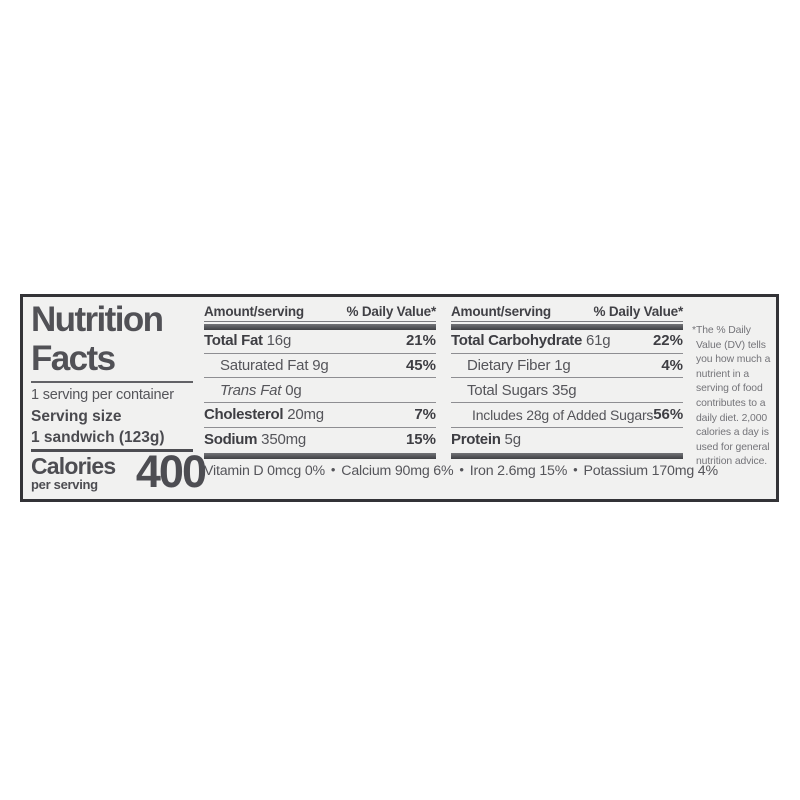 This screenshot has width=800, height=800. I want to click on micronutrient-vitamin-d: Vitamin D 0mcg 0%, so click(264, 471).